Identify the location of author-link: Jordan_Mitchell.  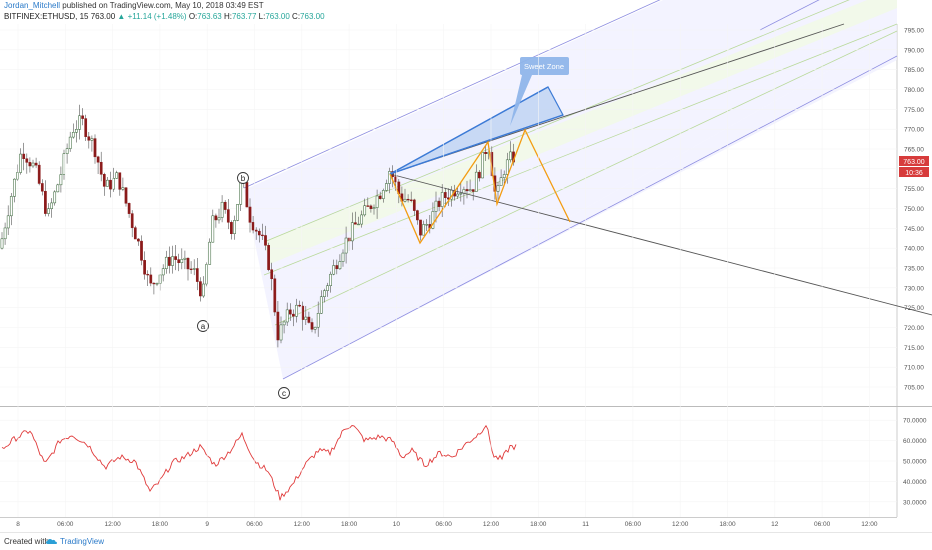
(32, 5).